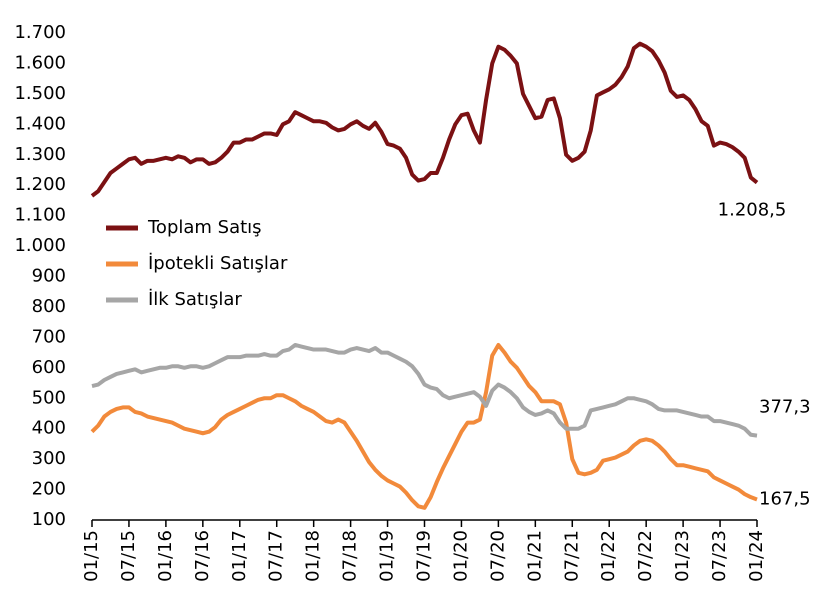 Image resolution: width=822 pixels, height=613 pixels. Describe the element at coordinates (497, 556) in the screenshot. I see `x-tick-label: 07/20` at that location.